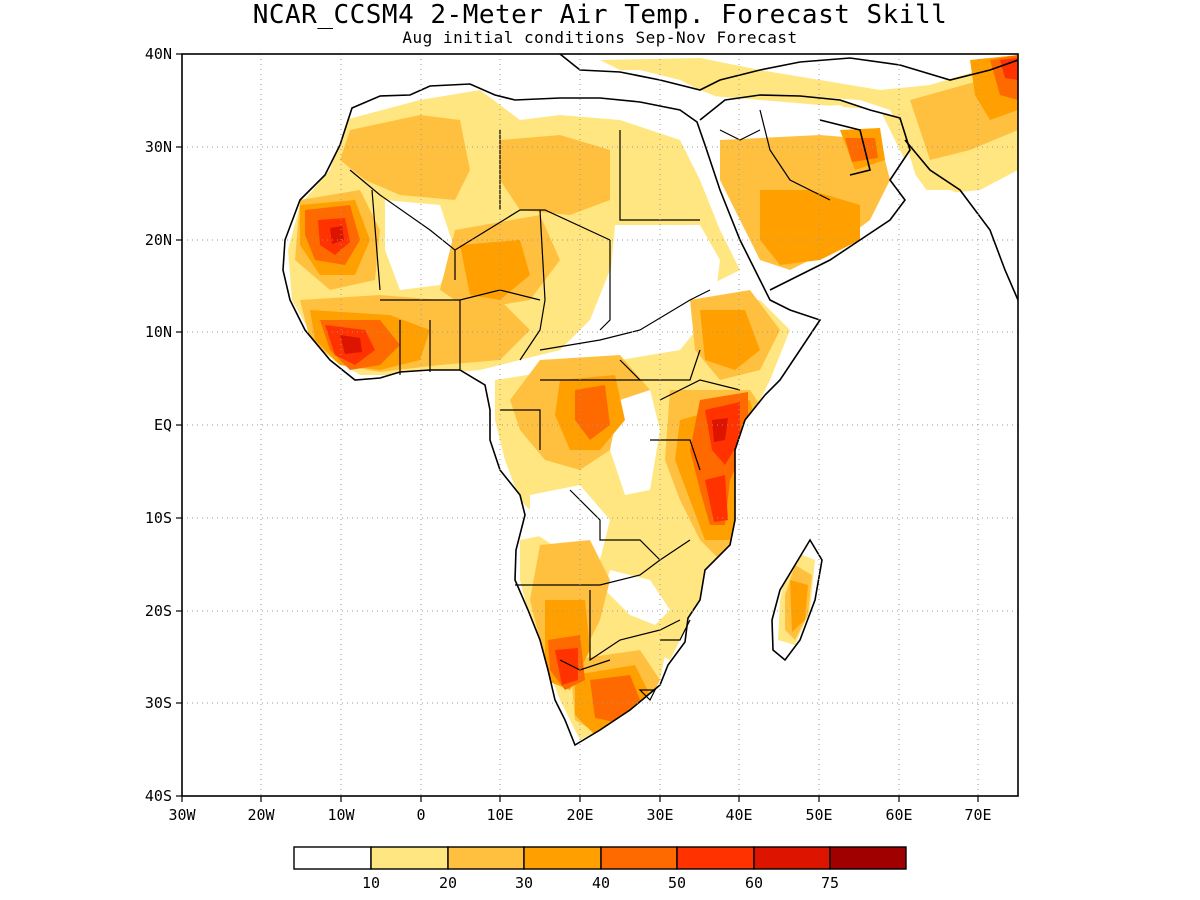 This screenshot has width=1200, height=900. Describe the element at coordinates (738, 815) in the screenshot. I see `lon-label: 40E` at that location.